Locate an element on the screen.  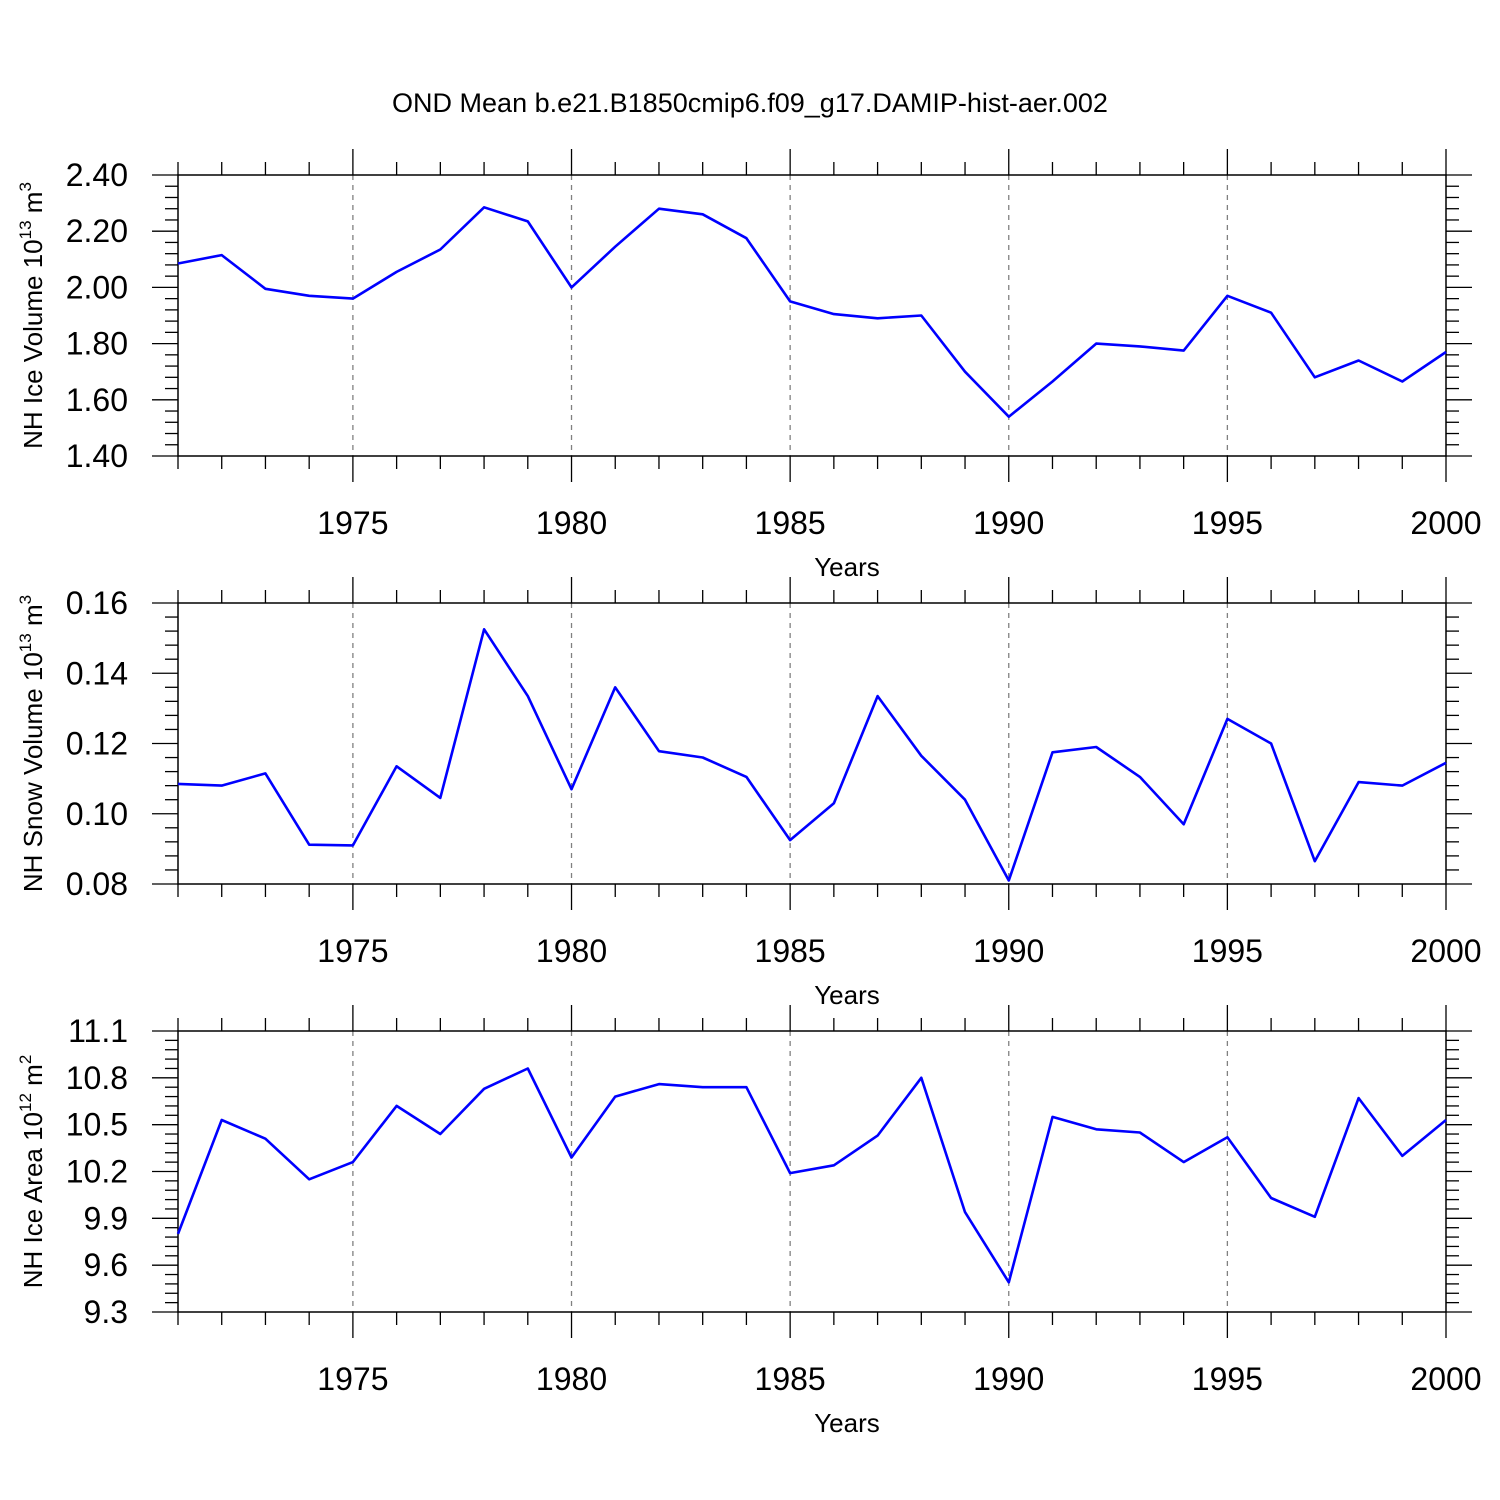
y-tick-label: 0.12 is located at coordinates (97, 744).